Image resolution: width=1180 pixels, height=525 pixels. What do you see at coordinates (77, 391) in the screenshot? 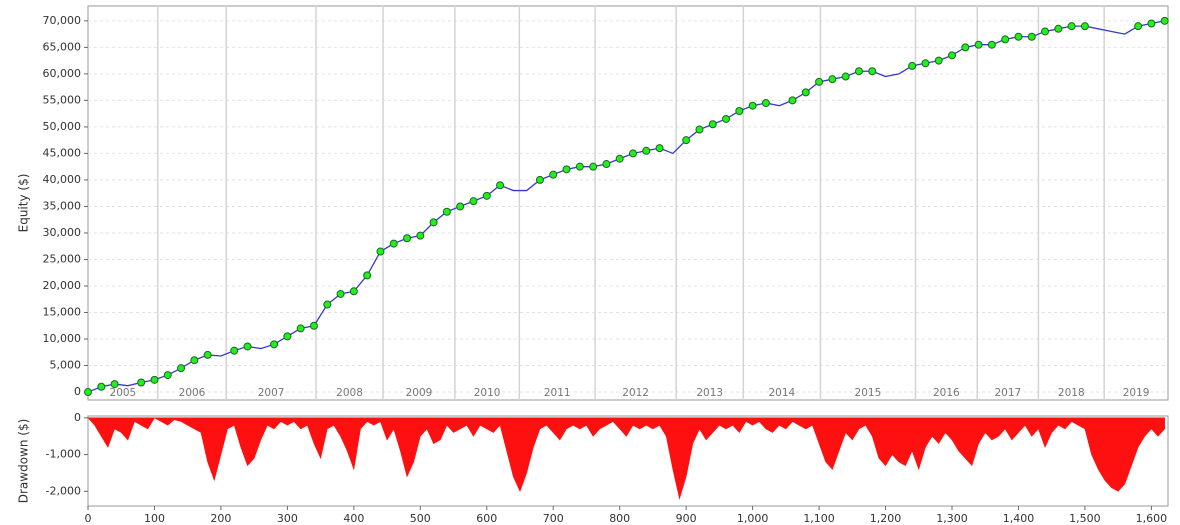
I see `y-tick-label: 0` at bounding box center [77, 391].